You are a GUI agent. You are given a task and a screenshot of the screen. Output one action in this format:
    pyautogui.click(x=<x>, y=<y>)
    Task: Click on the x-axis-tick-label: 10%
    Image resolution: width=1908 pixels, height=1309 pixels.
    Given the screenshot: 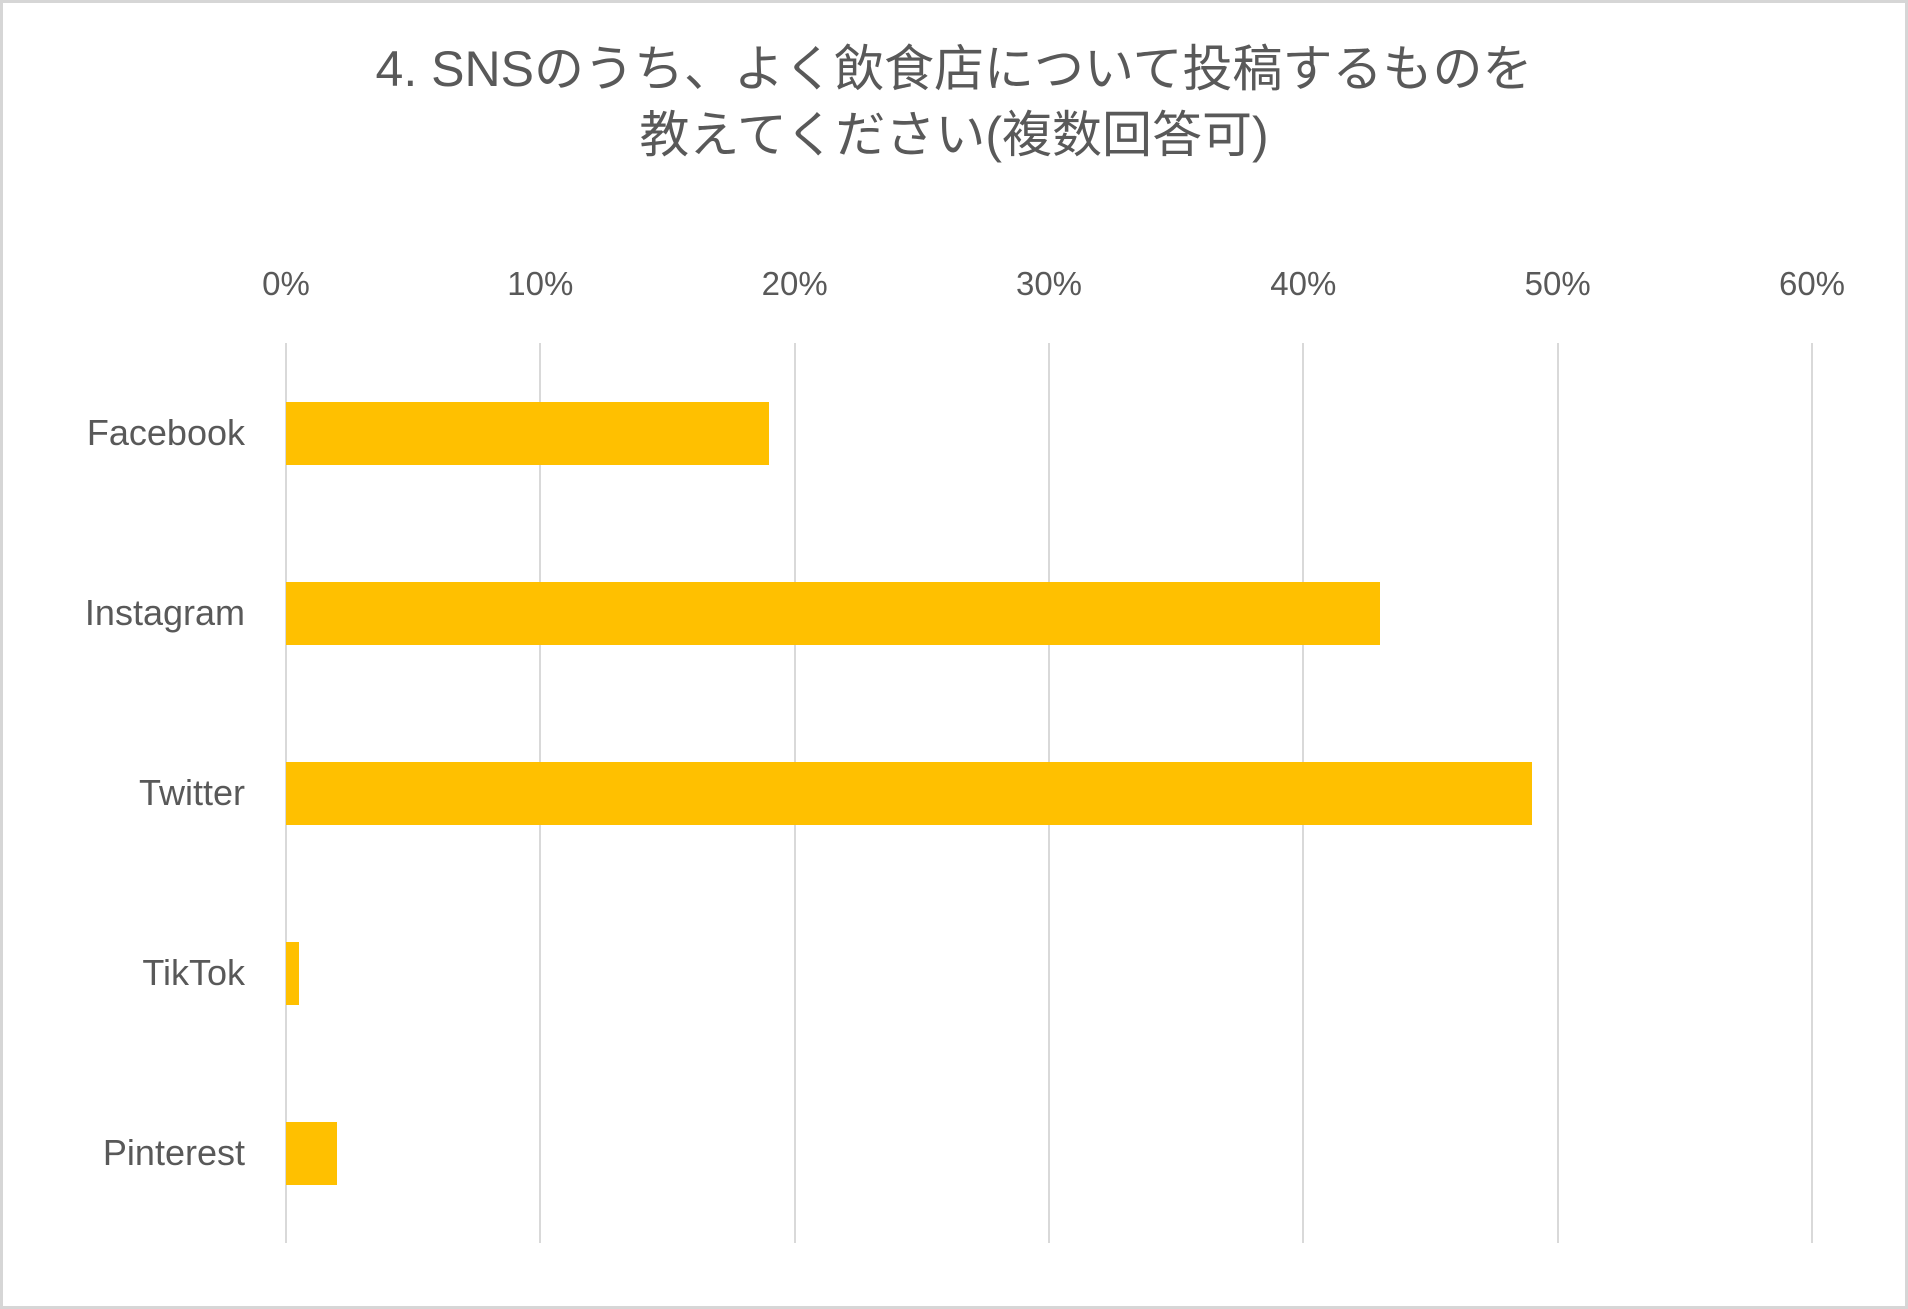 What is the action you would take?
    pyautogui.click(x=540, y=283)
    